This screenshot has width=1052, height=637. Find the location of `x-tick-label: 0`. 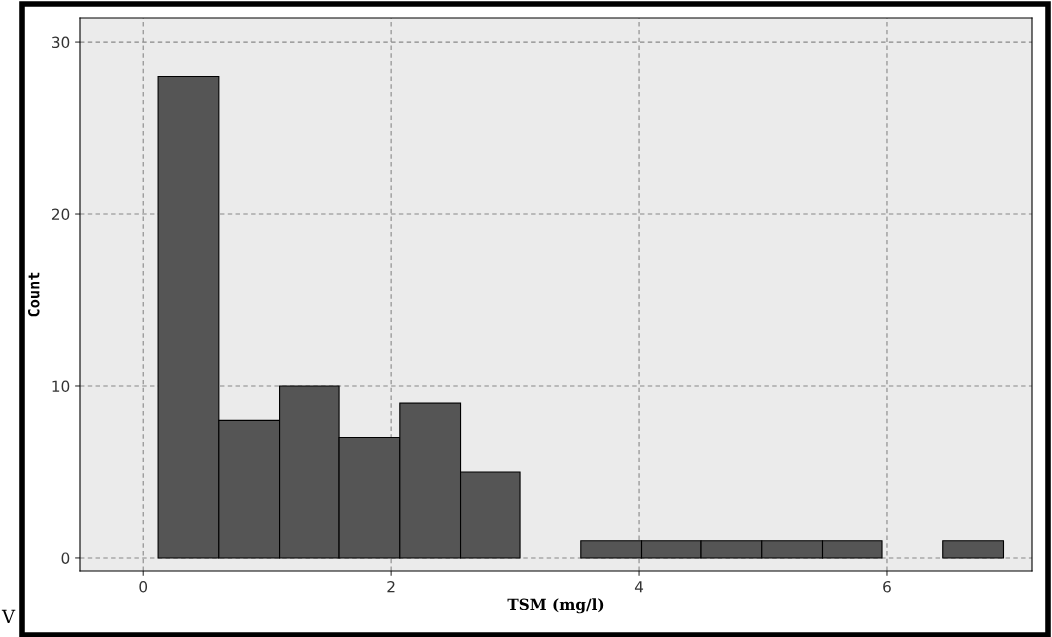

x-tick-label: 0 is located at coordinates (143, 586).